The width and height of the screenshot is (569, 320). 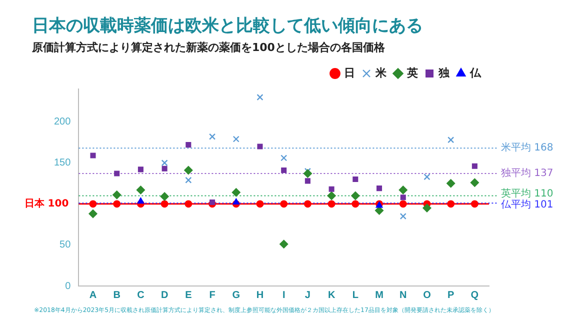 I want to click on ref-line-label: 日本 100, so click(x=46, y=204).